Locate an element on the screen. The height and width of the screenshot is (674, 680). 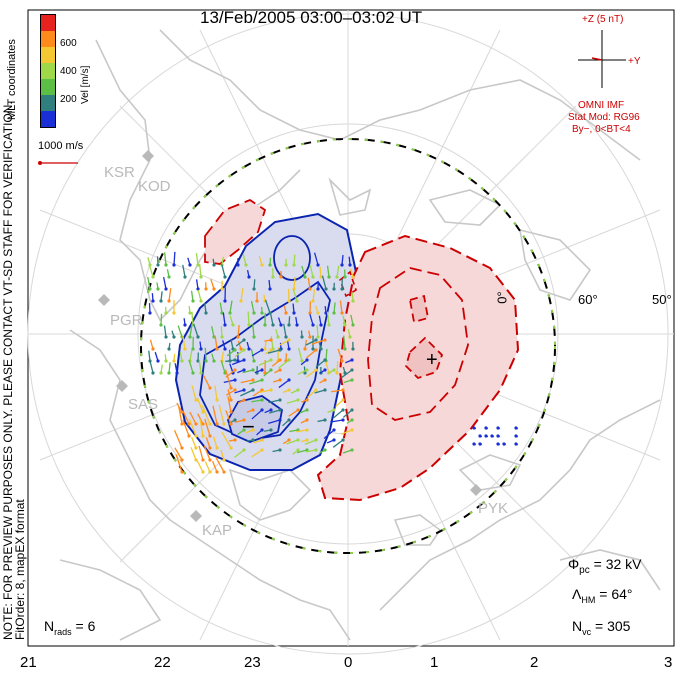
mlt-label-3: 3 is located at coordinates (668, 662).